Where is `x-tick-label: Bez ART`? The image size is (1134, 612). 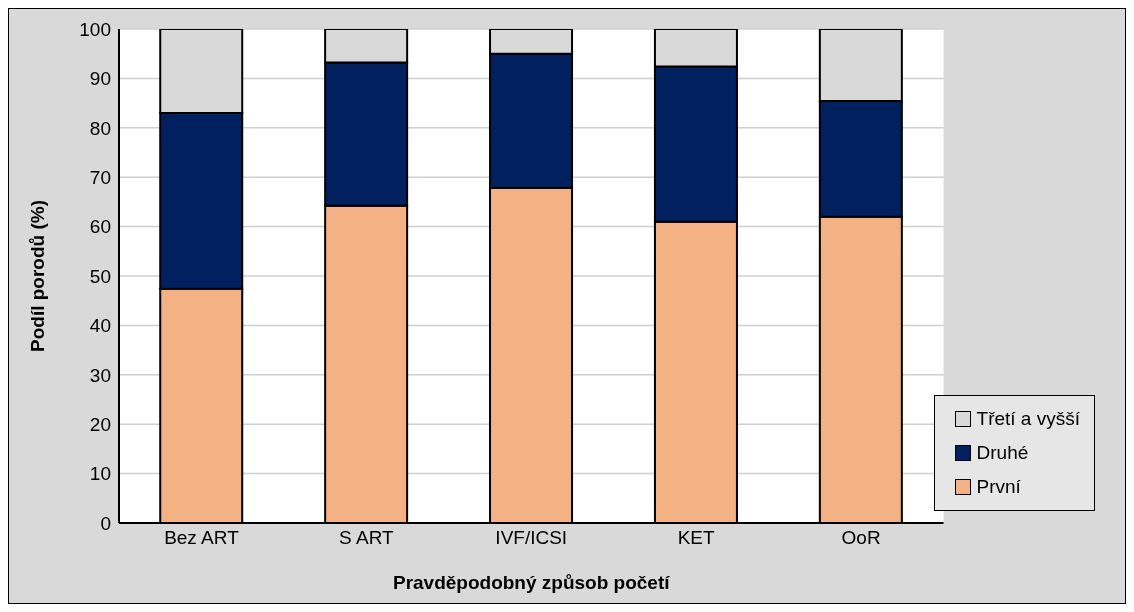 x-tick-label: Bez ART is located at coordinates (202, 538).